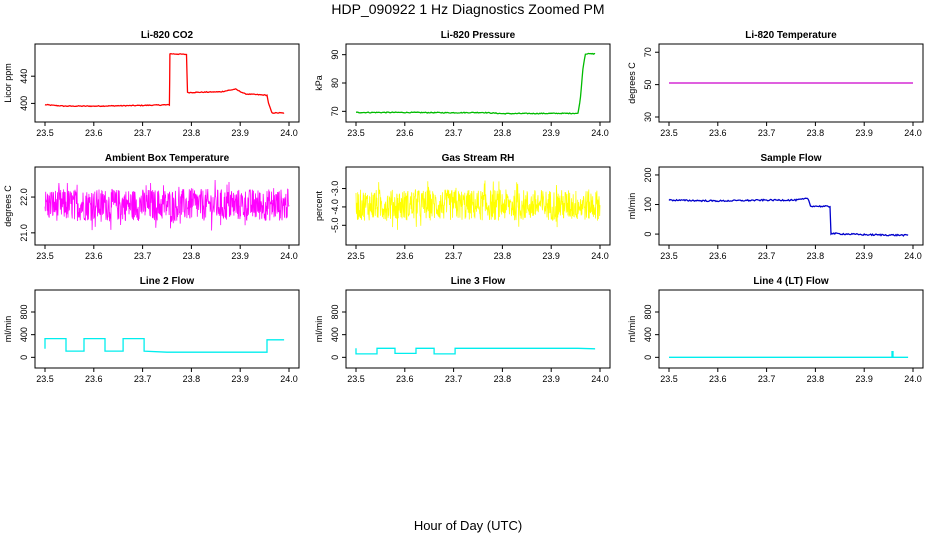  I want to click on y-tick-label: 200, so click(648, 174).